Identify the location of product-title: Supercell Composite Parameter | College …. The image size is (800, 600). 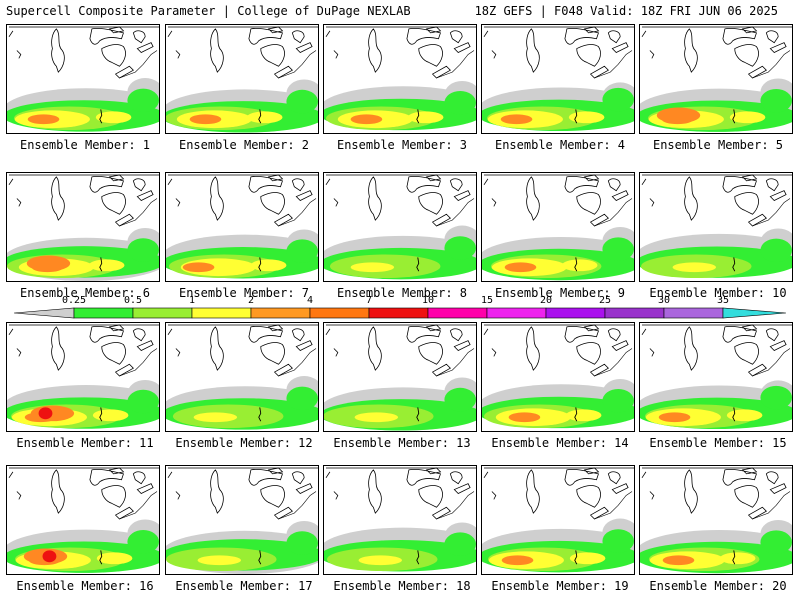
(208, 11).